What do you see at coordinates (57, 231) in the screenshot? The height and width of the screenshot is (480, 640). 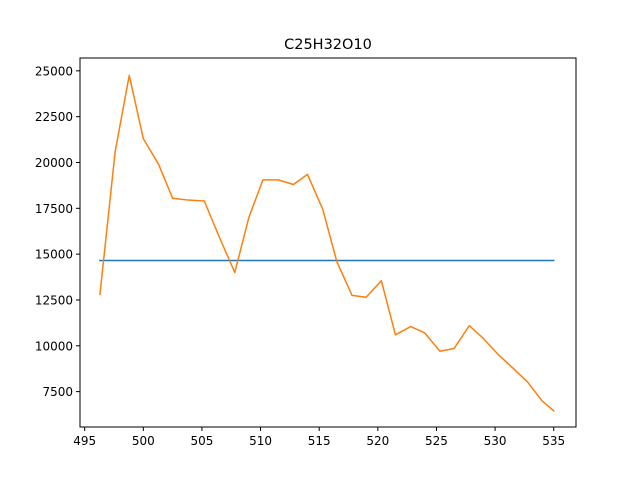 I see `y-axis: 7500 10000 12500 15000 17500 20000 22500 25000` at bounding box center [57, 231].